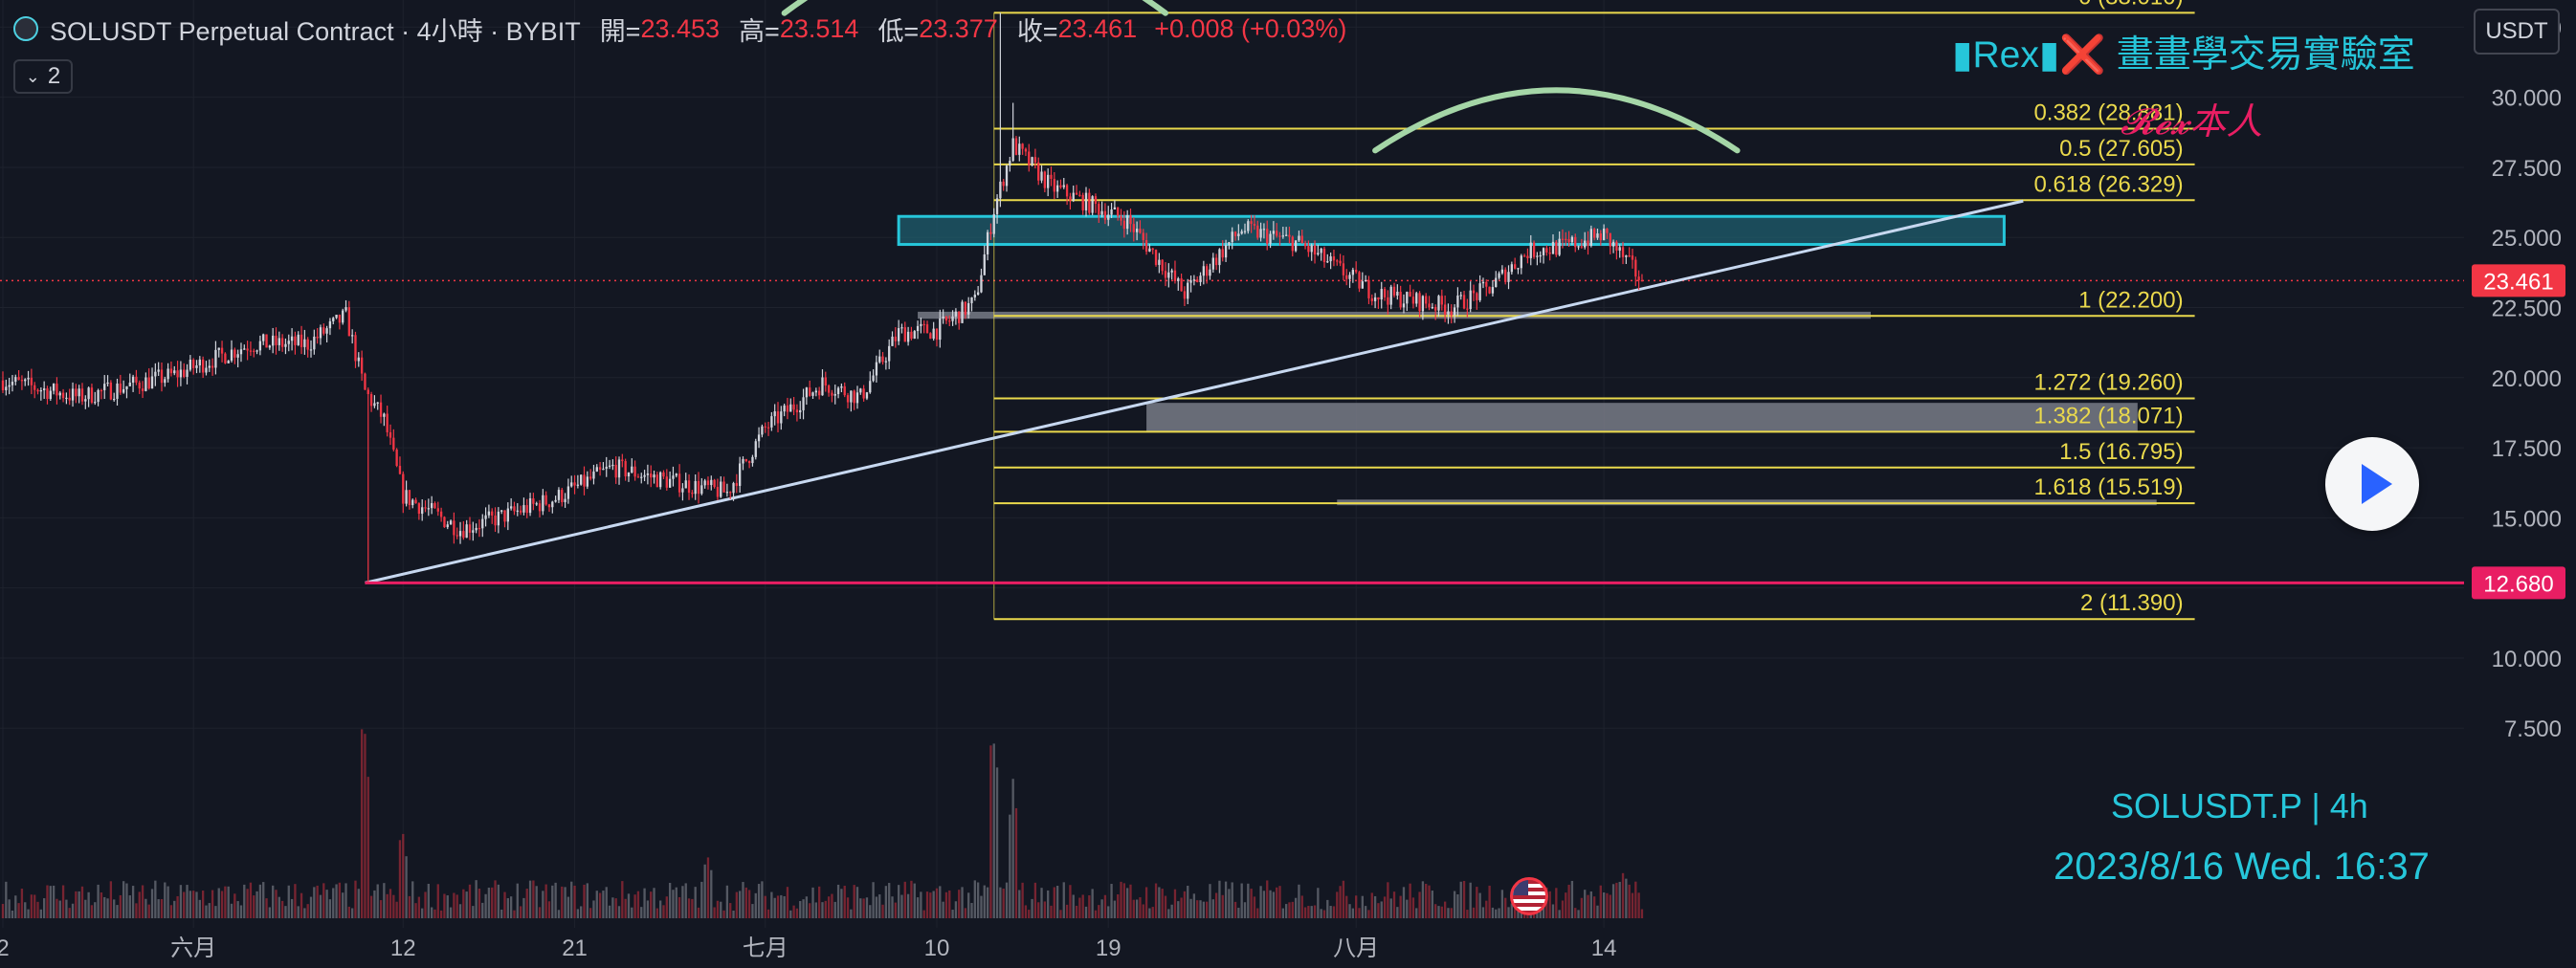 This screenshot has height=968, width=2576. Describe the element at coordinates (315, 31) in the screenshot. I see `symbol-title: SOLUSDT Perpetual Contract · 4小時 · BYBIT` at that location.